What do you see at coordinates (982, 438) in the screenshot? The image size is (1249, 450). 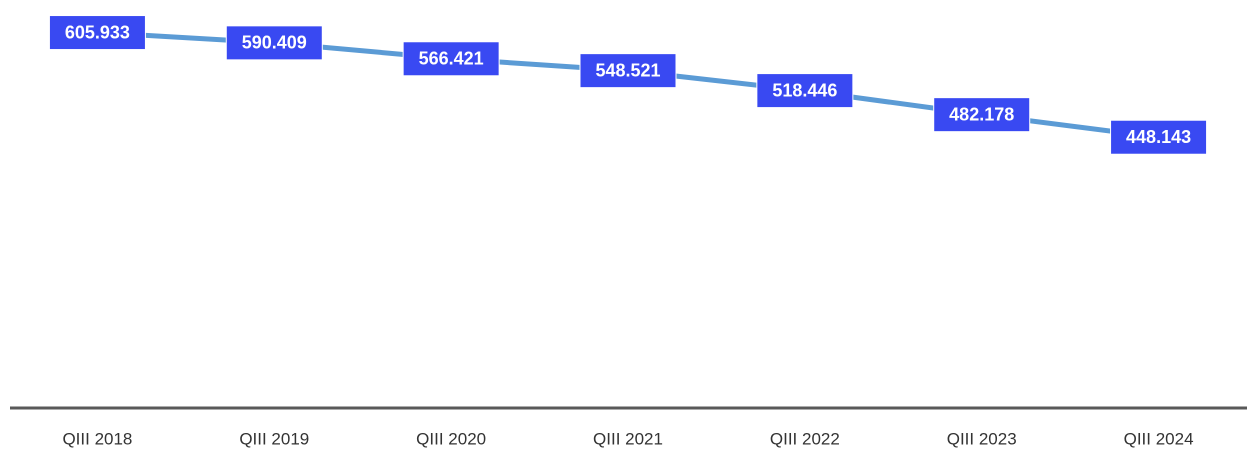 I see `x-tick-label: QIII 2023` at bounding box center [982, 438].